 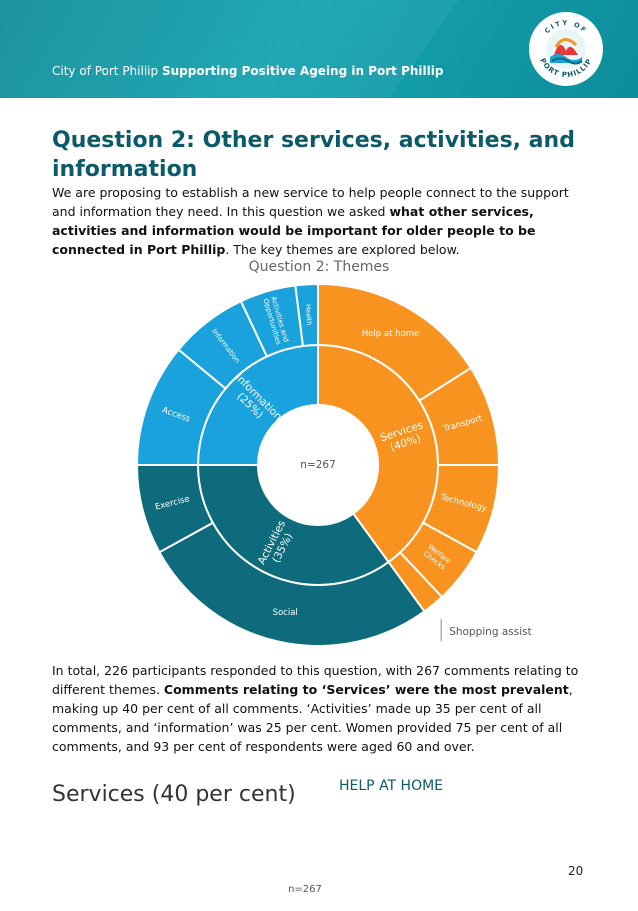 What do you see at coordinates (240, 49) in the screenshot?
I see `banner-decoration` at bounding box center [240, 49].